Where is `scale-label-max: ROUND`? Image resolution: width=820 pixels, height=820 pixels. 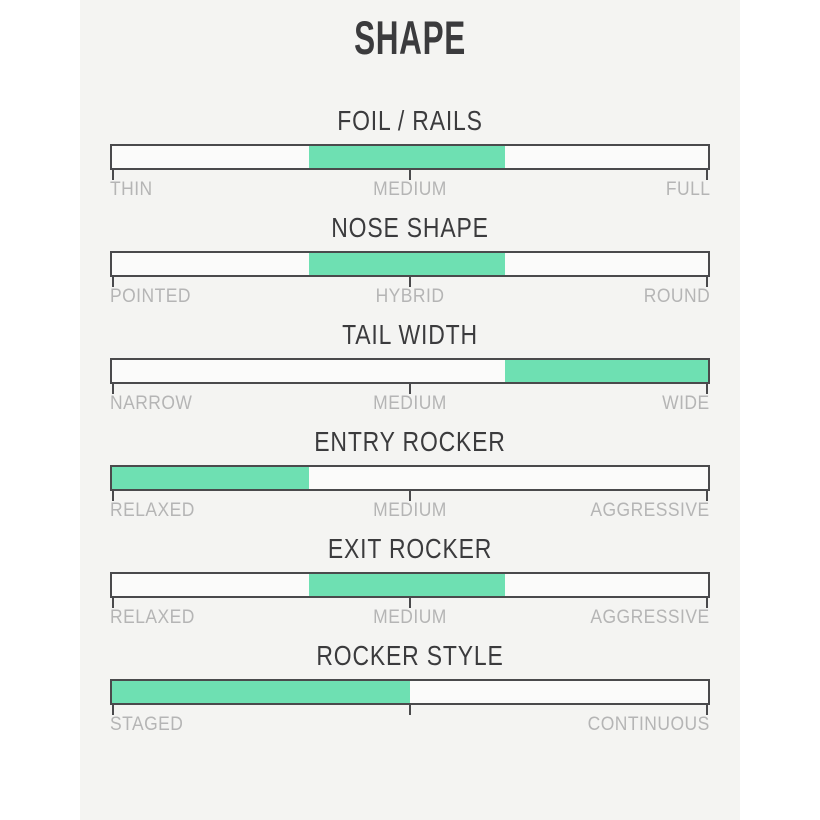 scale-label-max: ROUND is located at coordinates (676, 296).